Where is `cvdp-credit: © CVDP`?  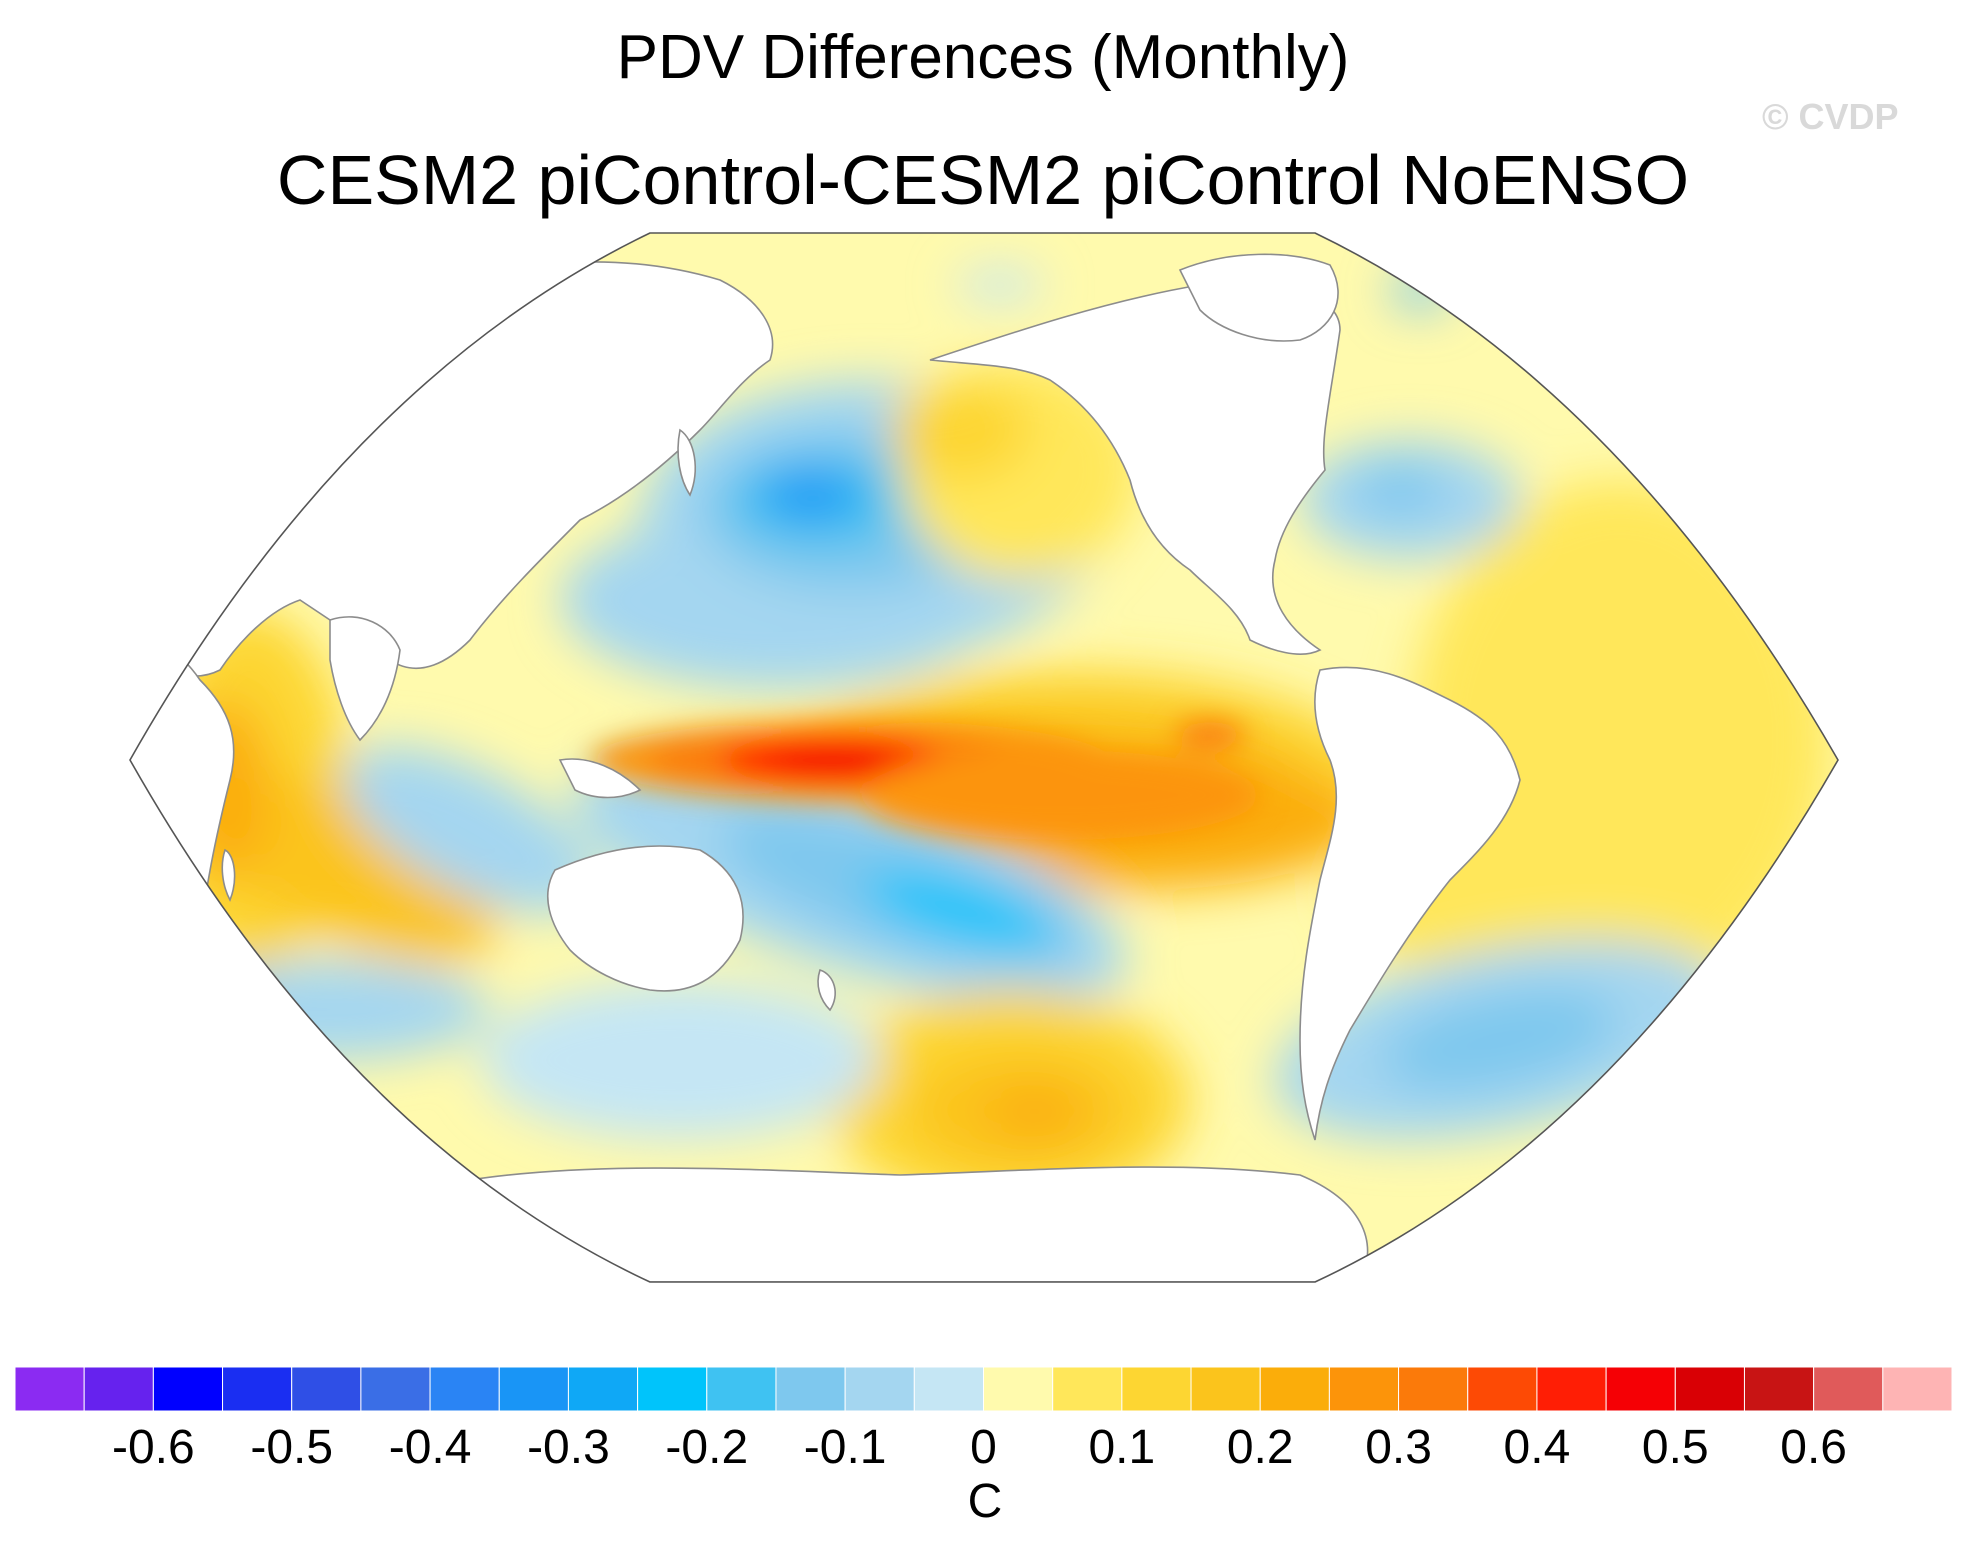 cvdp-credit: © CVDP is located at coordinates (1830, 116).